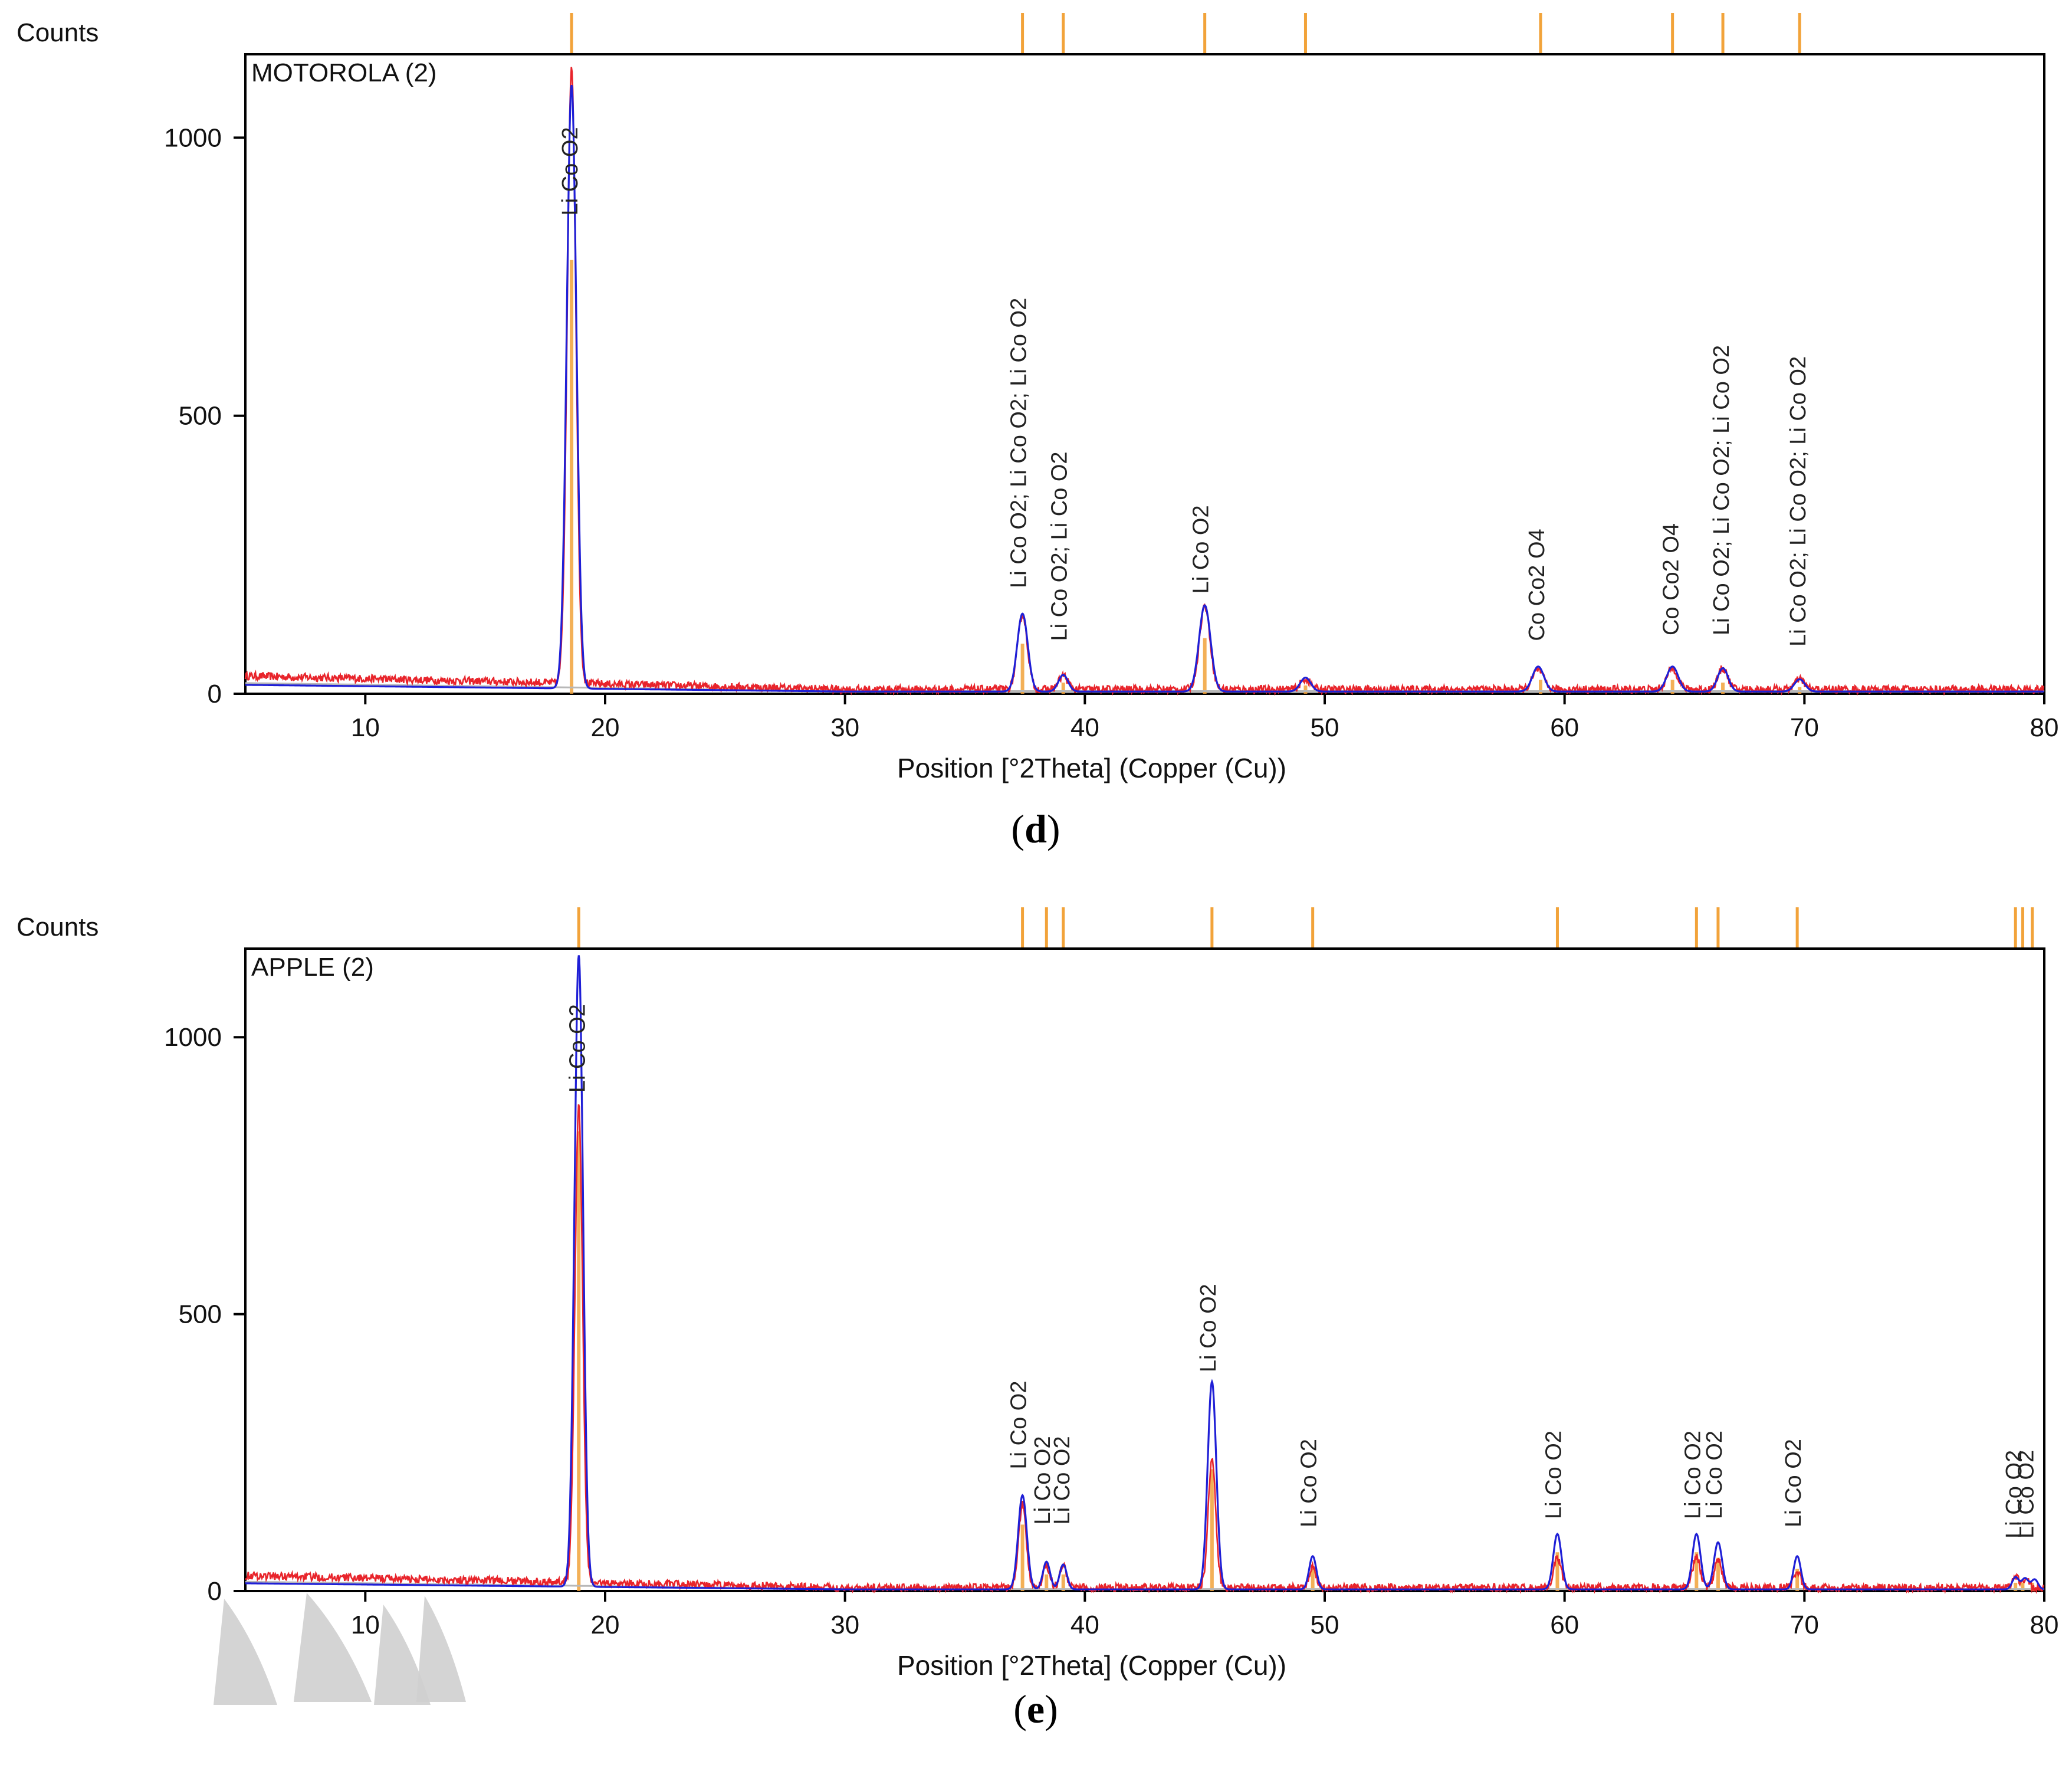 The width and height of the screenshot is (2072, 1781). I want to click on panel-caption: (e), so click(1035, 1709).